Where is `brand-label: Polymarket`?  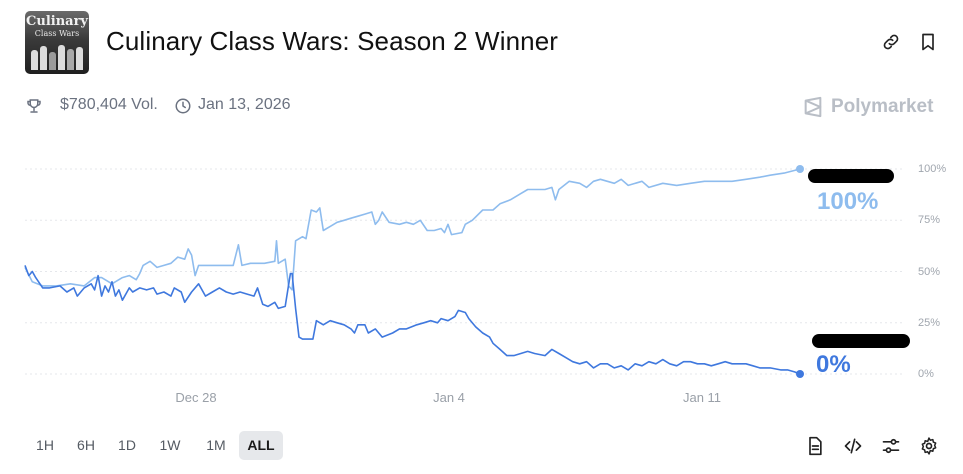
brand-label: Polymarket is located at coordinates (882, 106).